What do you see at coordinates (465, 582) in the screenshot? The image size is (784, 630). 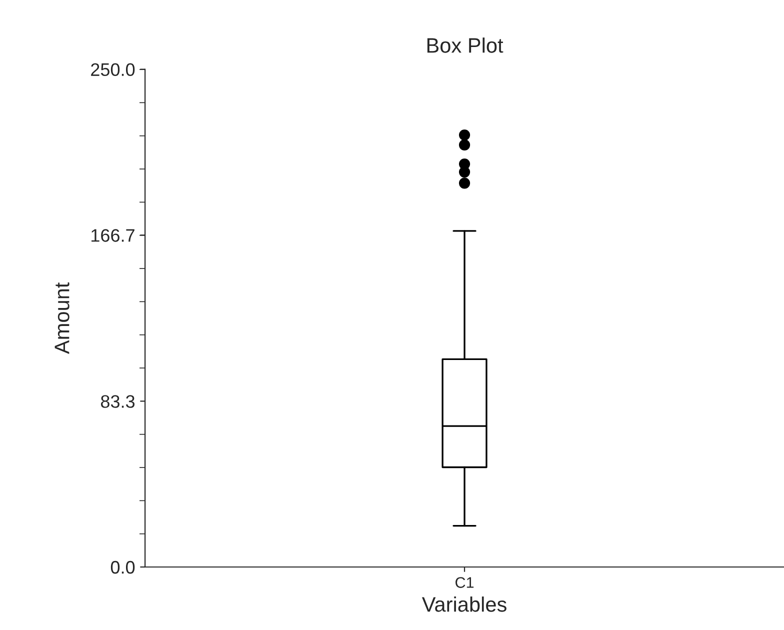 I see `x-tick-label: C1` at bounding box center [465, 582].